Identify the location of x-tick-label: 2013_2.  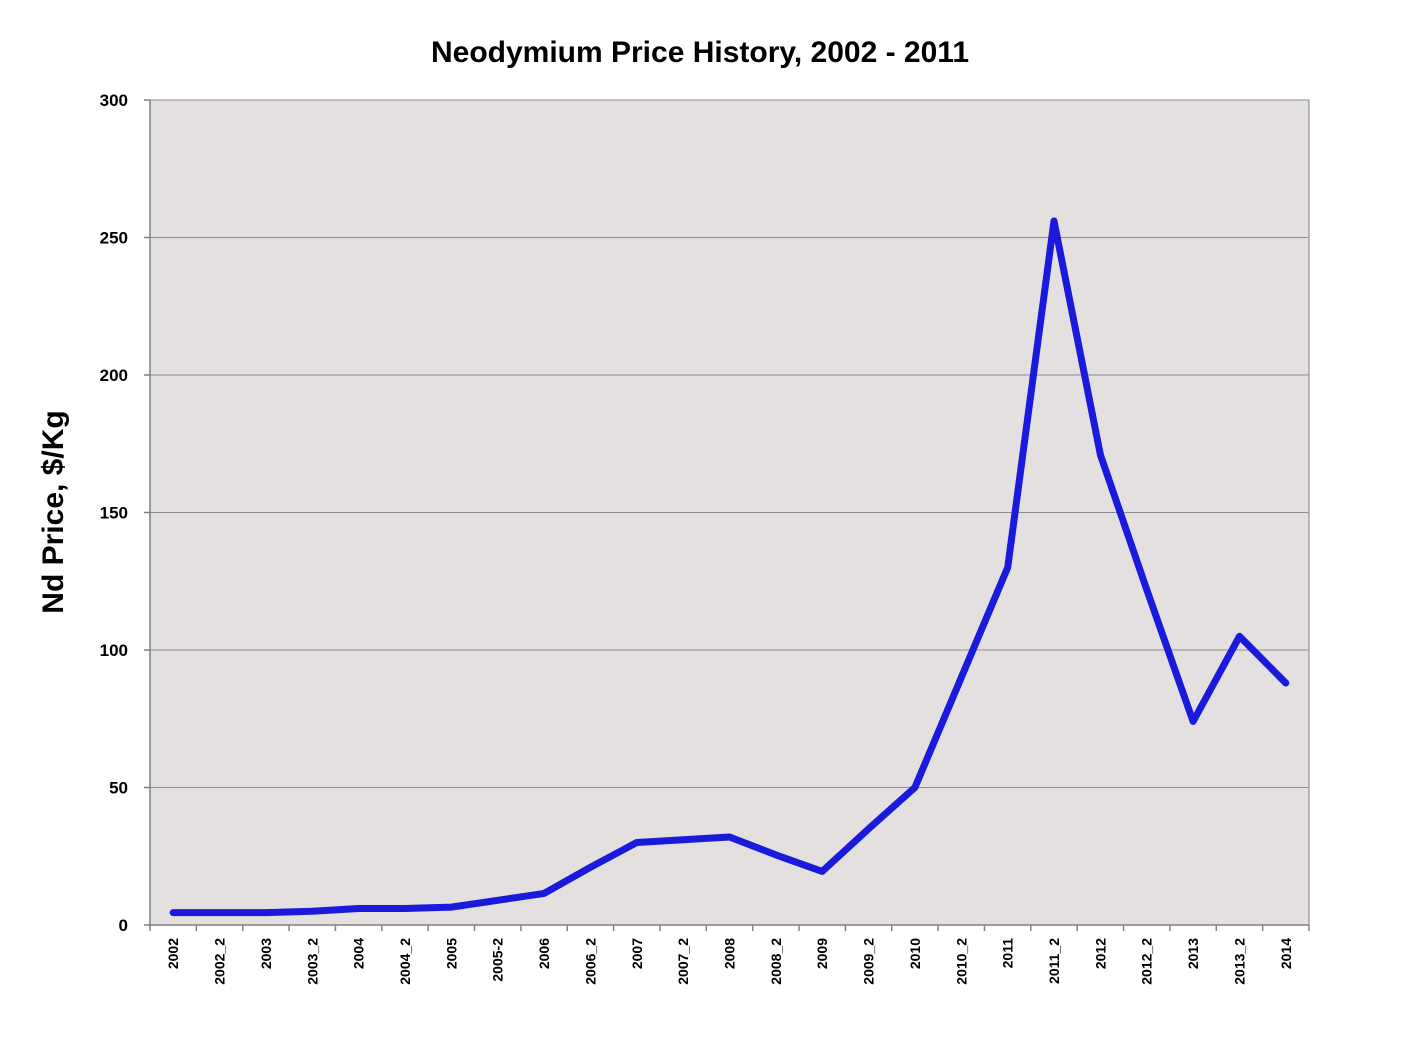
(1239, 961).